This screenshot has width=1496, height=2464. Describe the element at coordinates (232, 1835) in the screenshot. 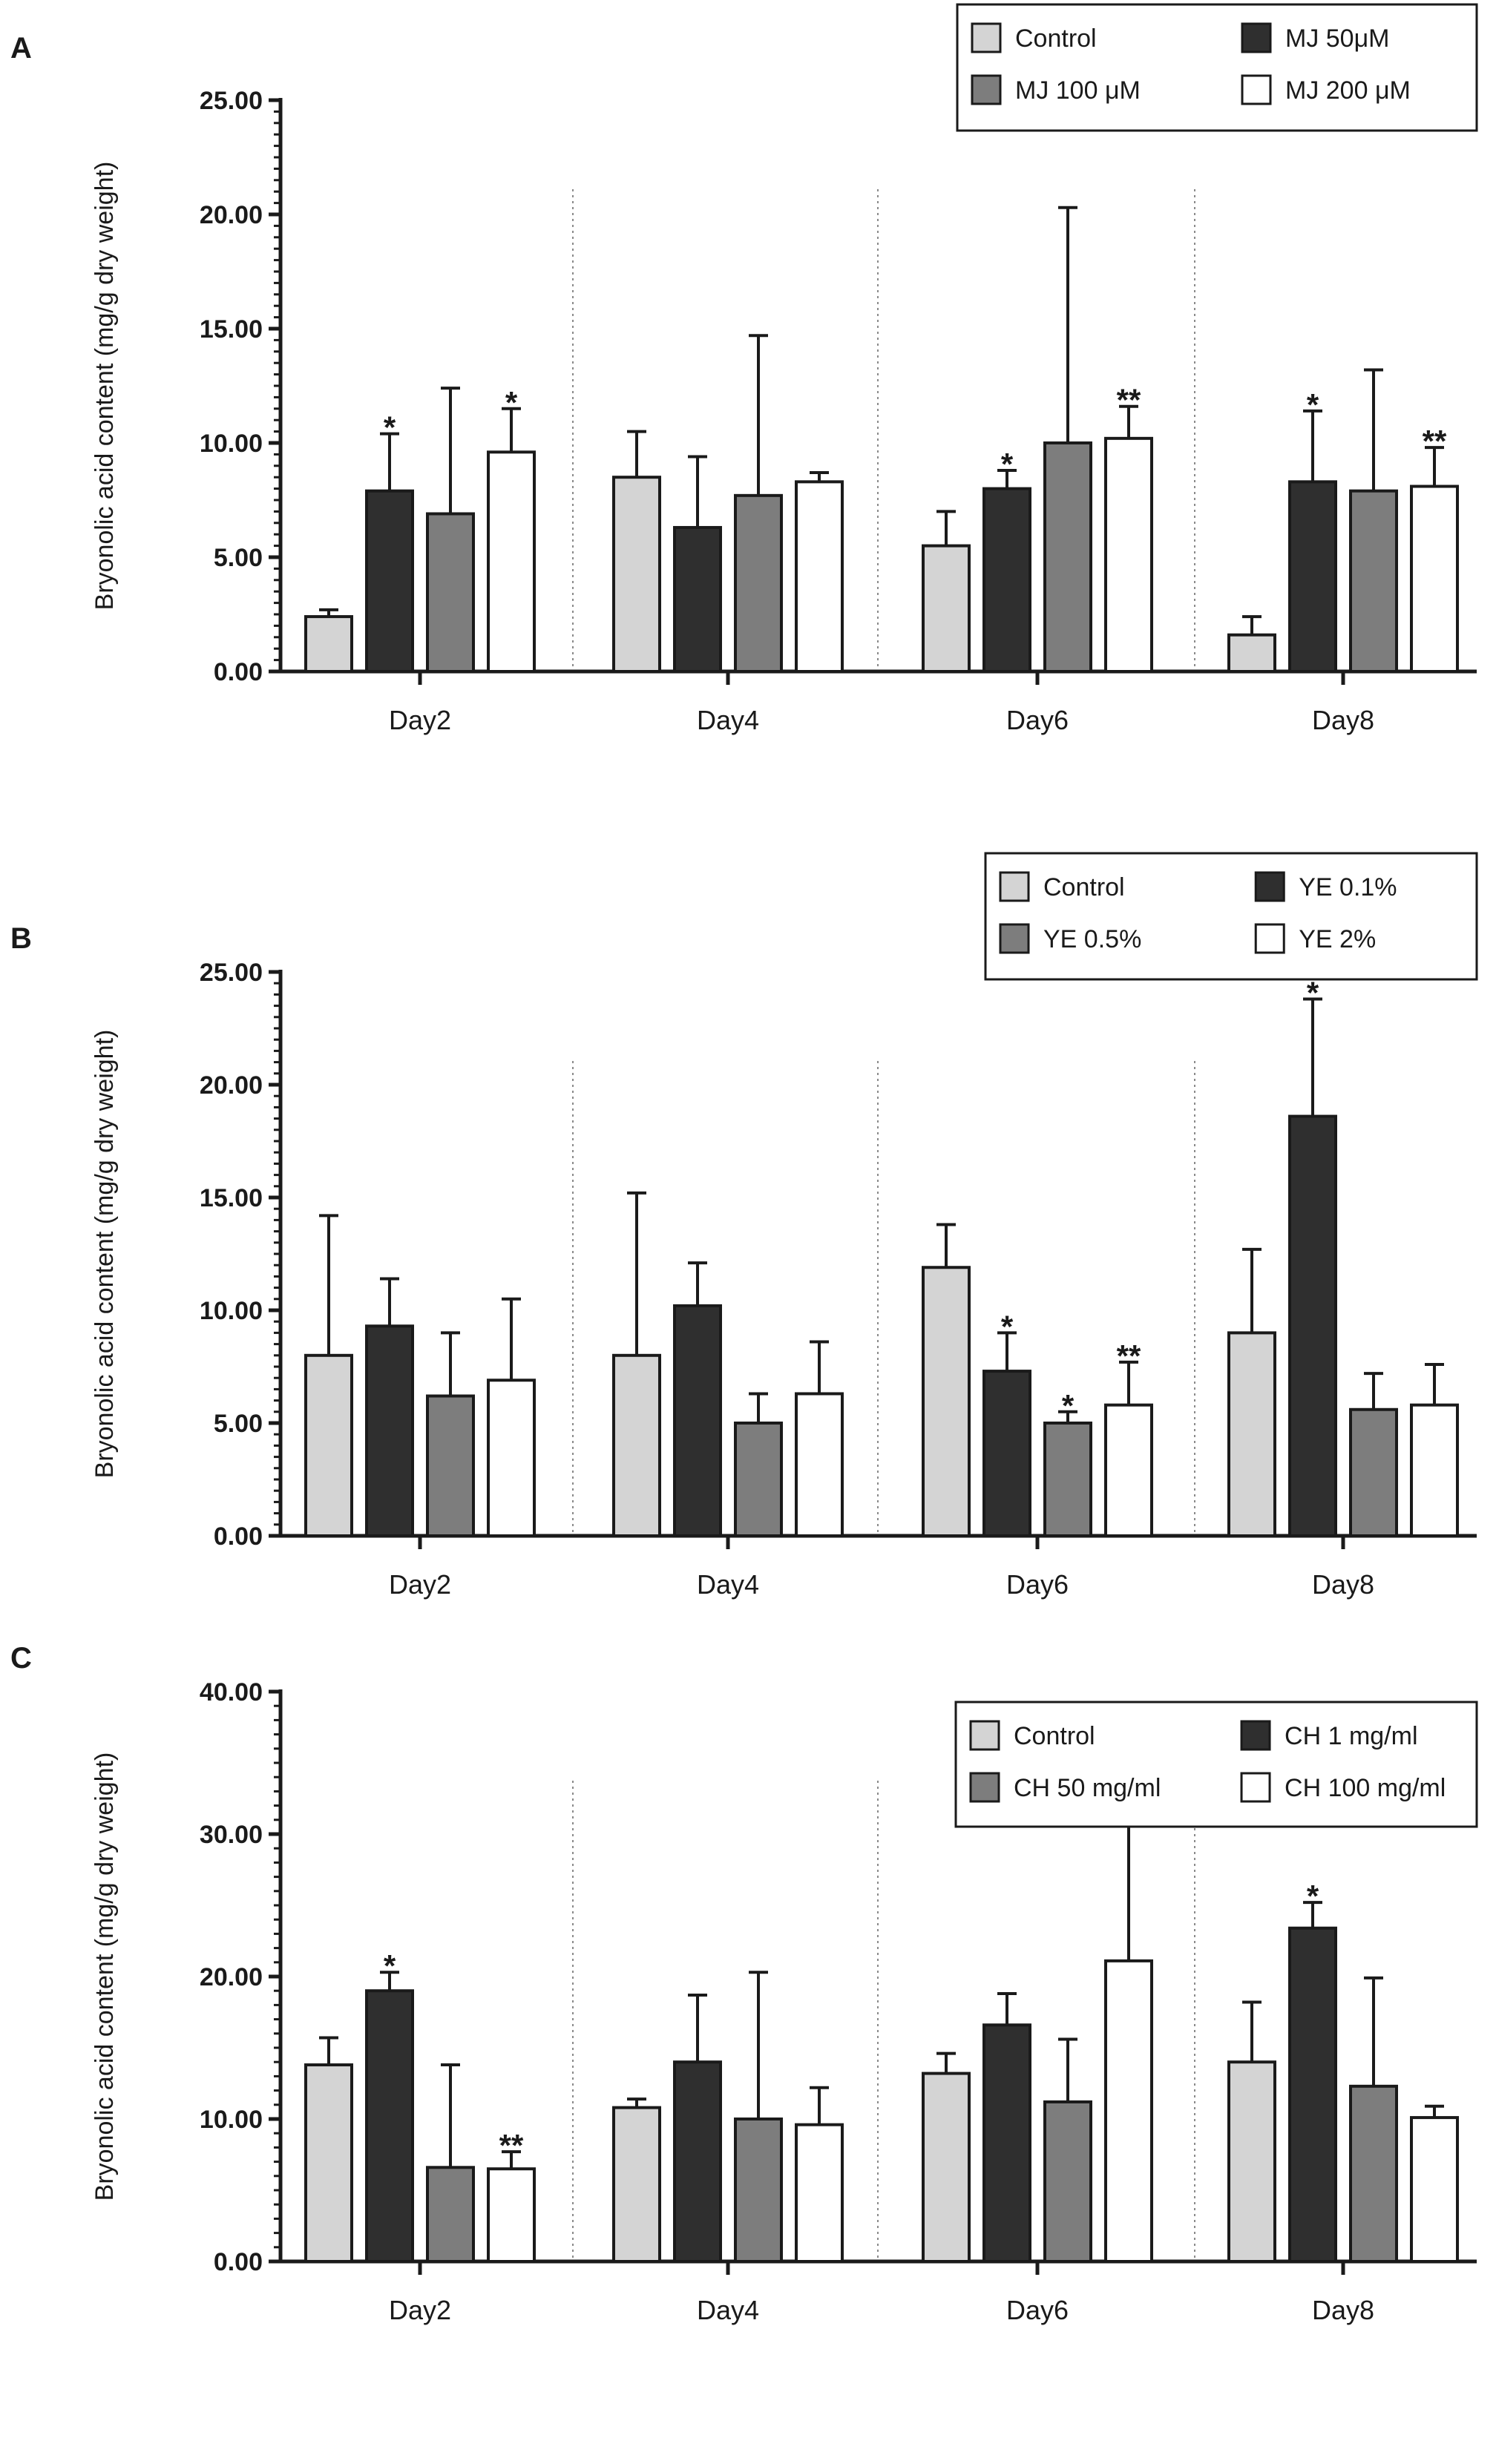

I see `y-tick-label: 30.00` at that location.